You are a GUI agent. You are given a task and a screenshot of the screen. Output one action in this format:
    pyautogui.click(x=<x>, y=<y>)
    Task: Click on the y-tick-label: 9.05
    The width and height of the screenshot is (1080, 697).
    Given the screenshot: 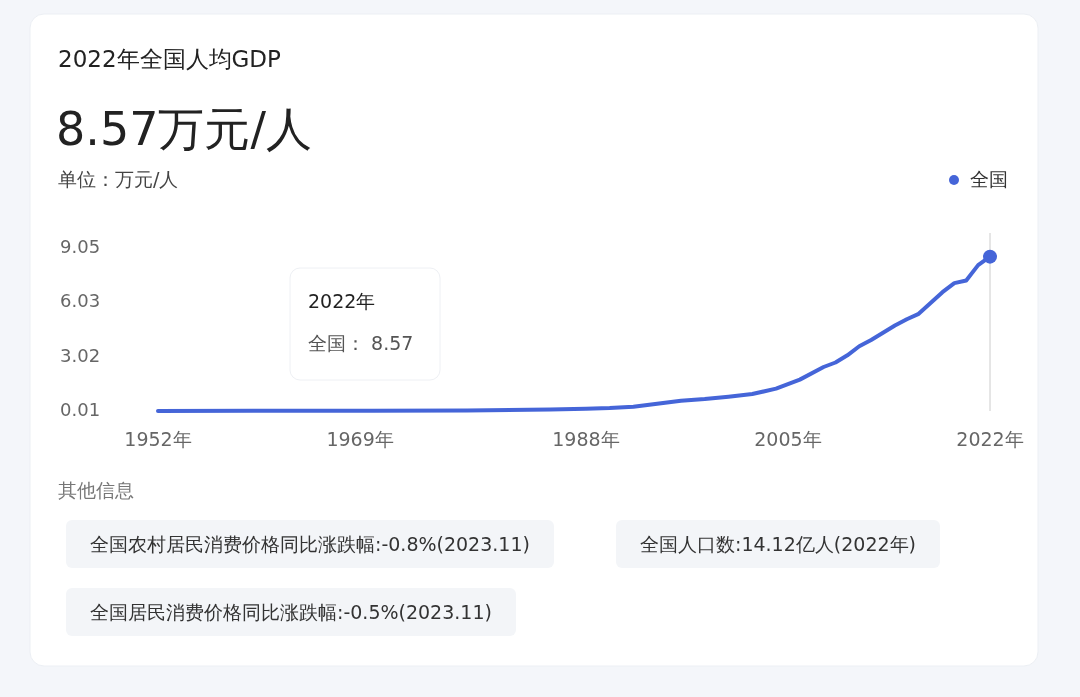 What is the action you would take?
    pyautogui.click(x=80, y=246)
    